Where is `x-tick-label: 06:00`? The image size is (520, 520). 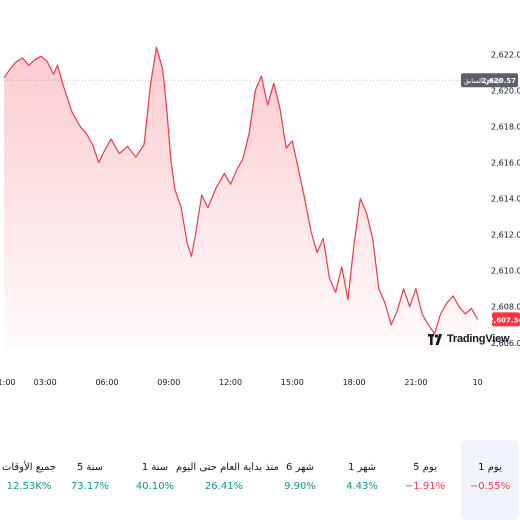
x-tick-label: 06:00 is located at coordinates (106, 382).